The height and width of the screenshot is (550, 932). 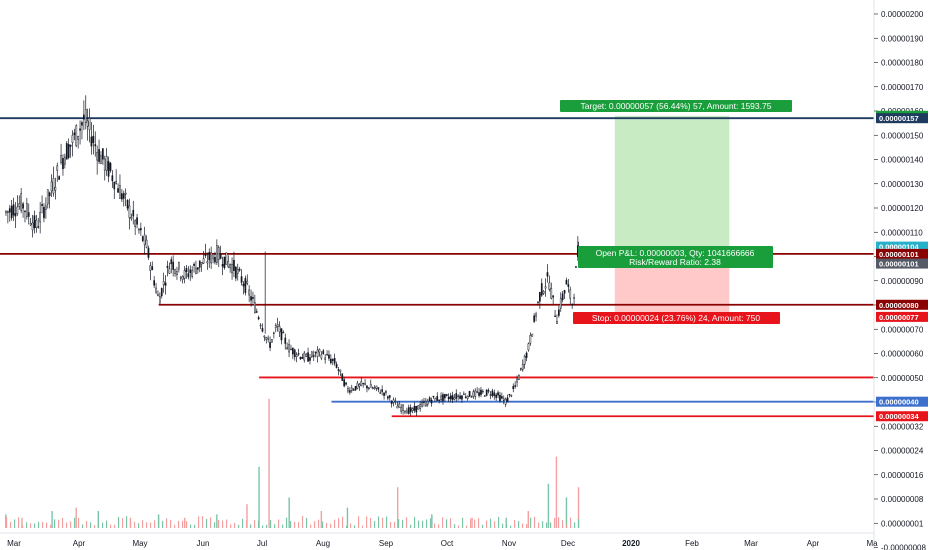 What do you see at coordinates (675, 262) in the screenshot?
I see `risk-reward-label: Risk/Reward Ratio: 2.38` at bounding box center [675, 262].